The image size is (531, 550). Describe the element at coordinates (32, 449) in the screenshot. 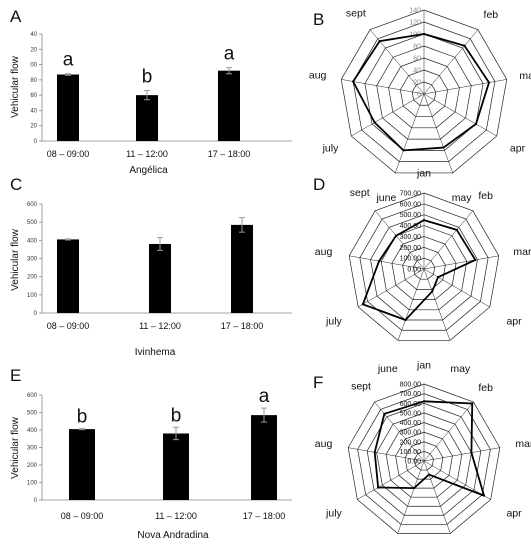

I see `y-tick-label-e: 300` at that location.